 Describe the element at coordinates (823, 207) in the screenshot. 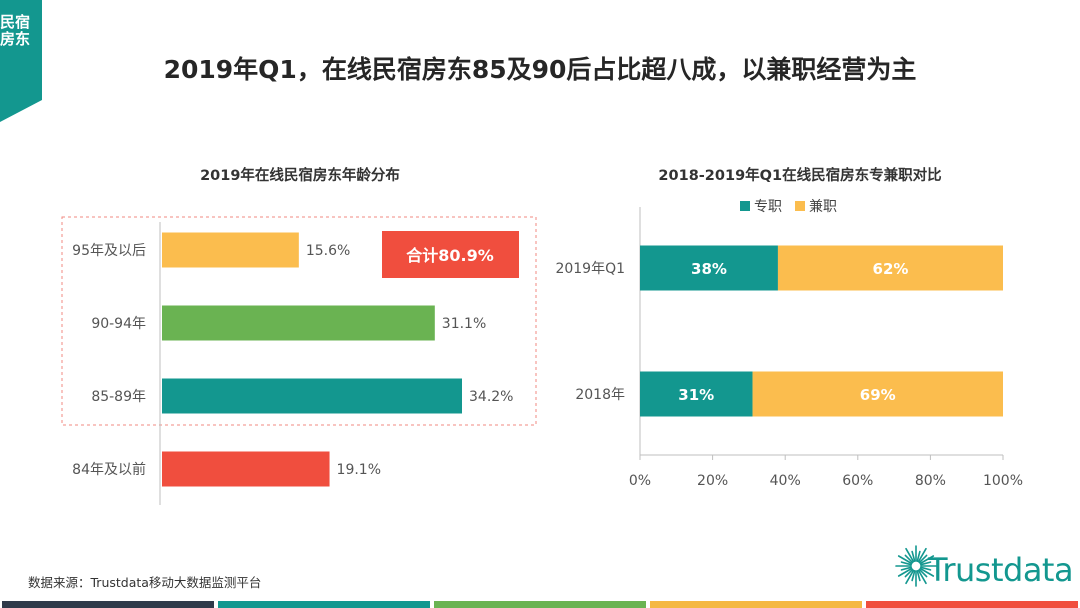

I see `legend-label: 兼职` at that location.